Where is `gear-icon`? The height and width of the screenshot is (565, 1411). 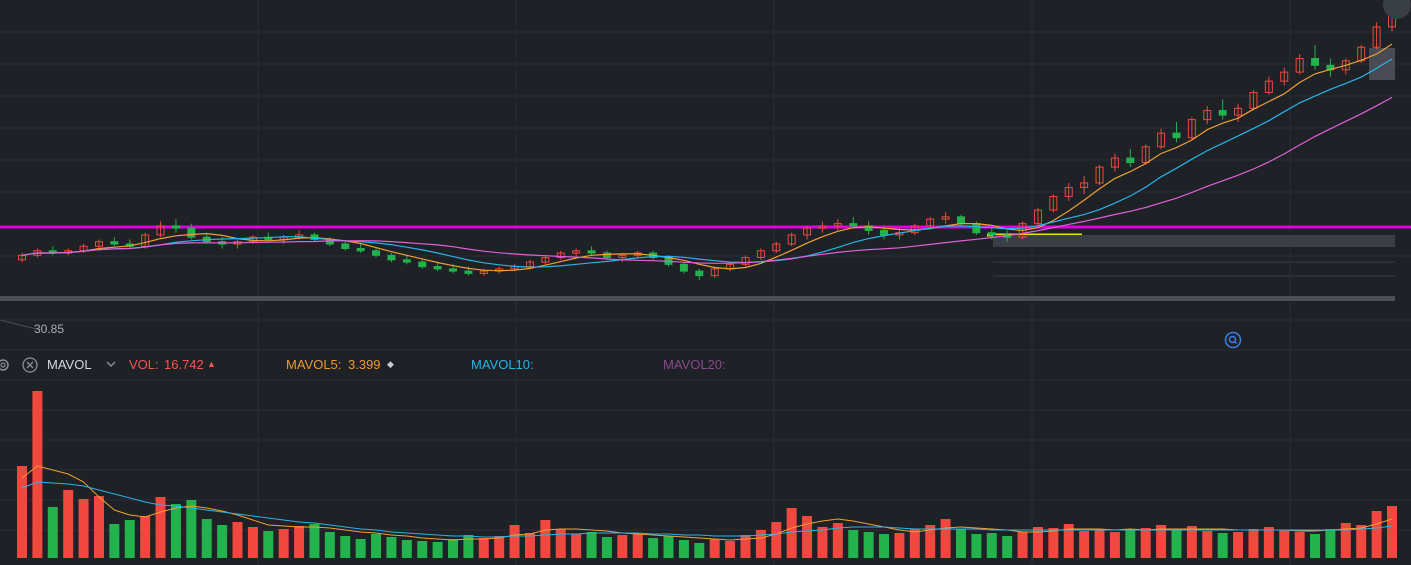 gear-icon is located at coordinates (6, 365).